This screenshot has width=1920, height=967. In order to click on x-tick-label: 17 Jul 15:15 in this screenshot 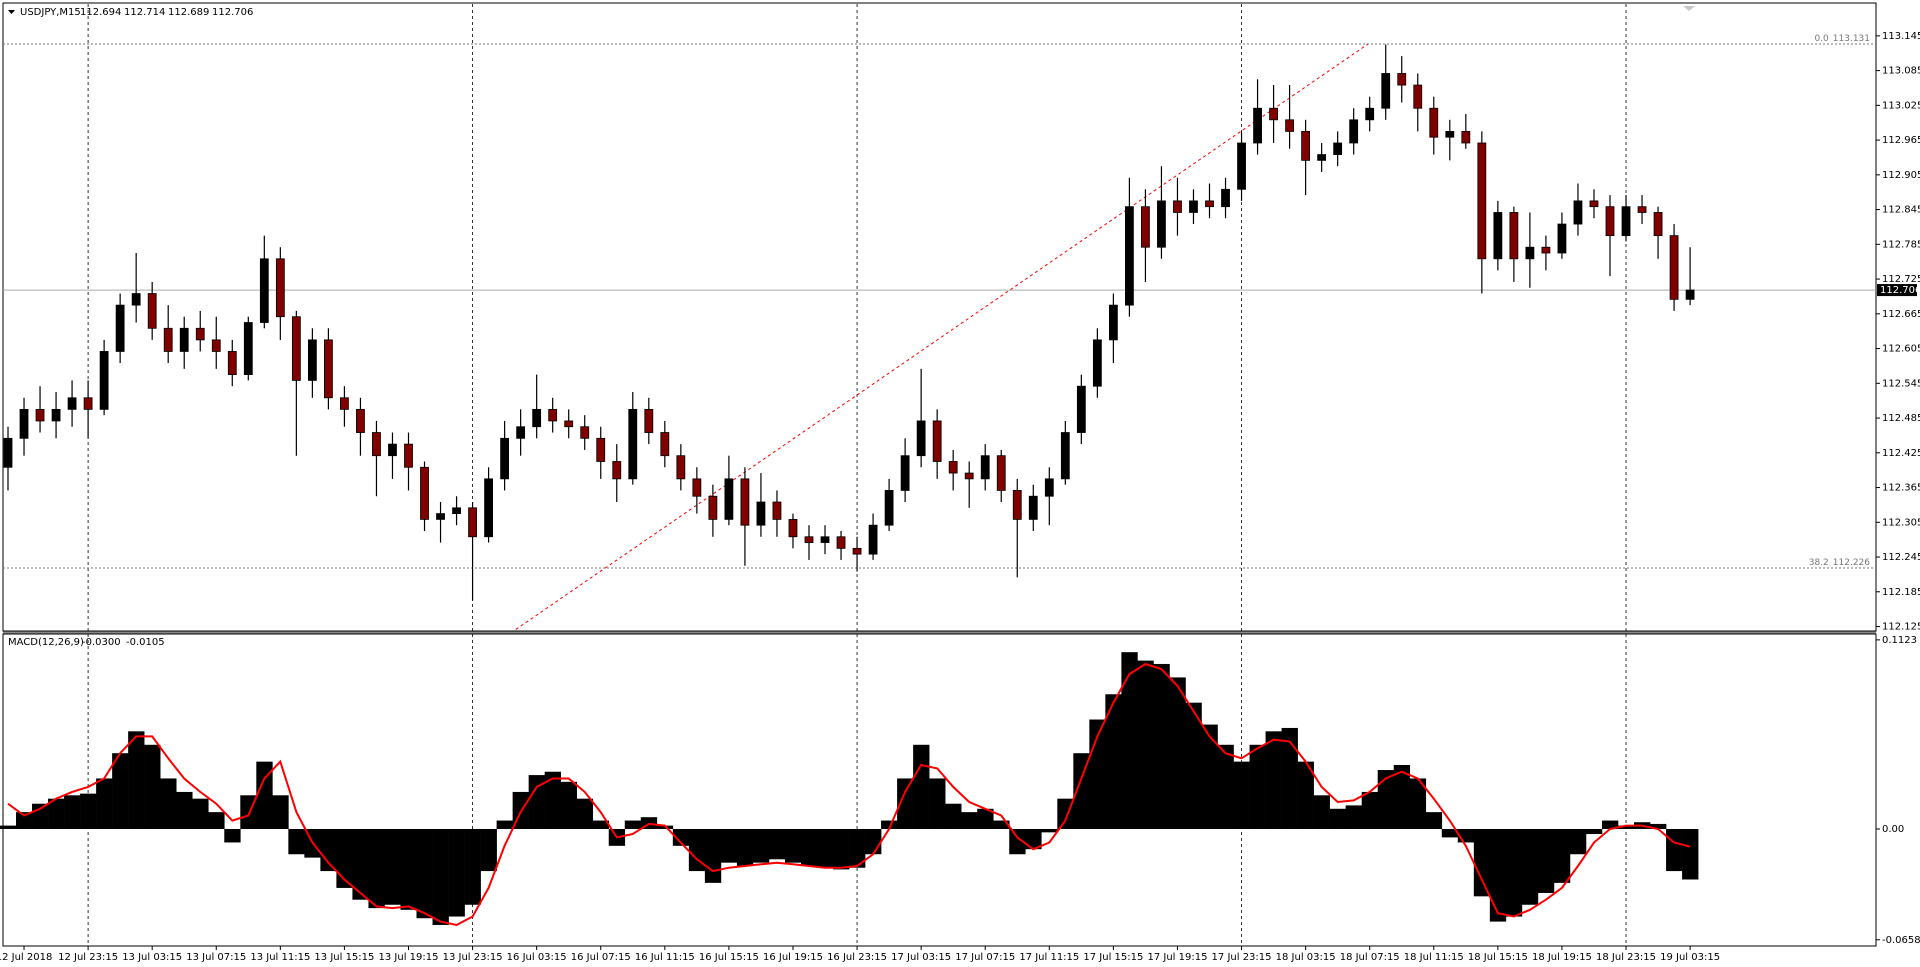, I will do `click(1113, 957)`.